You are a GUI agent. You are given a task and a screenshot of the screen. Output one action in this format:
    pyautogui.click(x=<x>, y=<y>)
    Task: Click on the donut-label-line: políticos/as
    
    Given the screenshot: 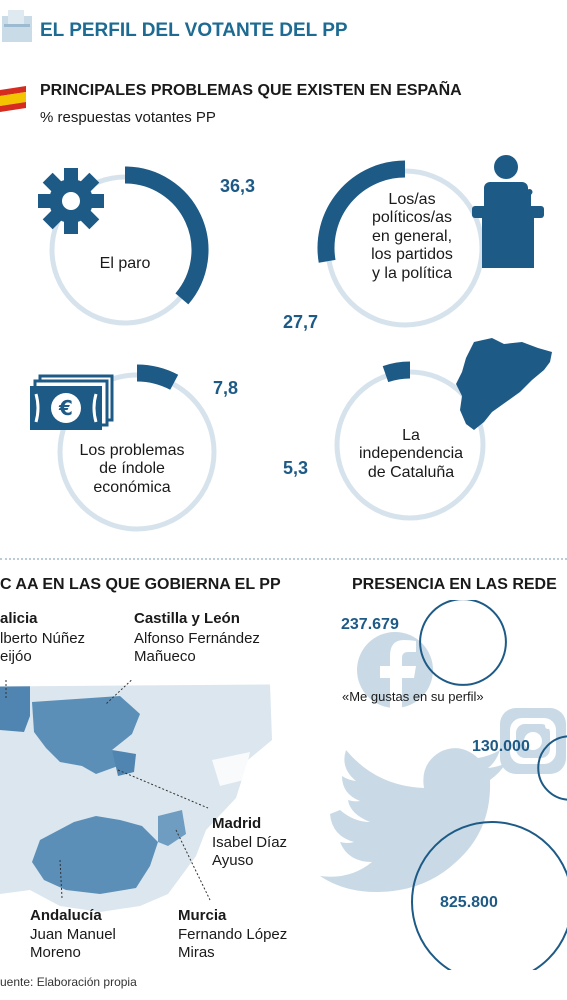 What is the action you would take?
    pyautogui.click(x=412, y=218)
    